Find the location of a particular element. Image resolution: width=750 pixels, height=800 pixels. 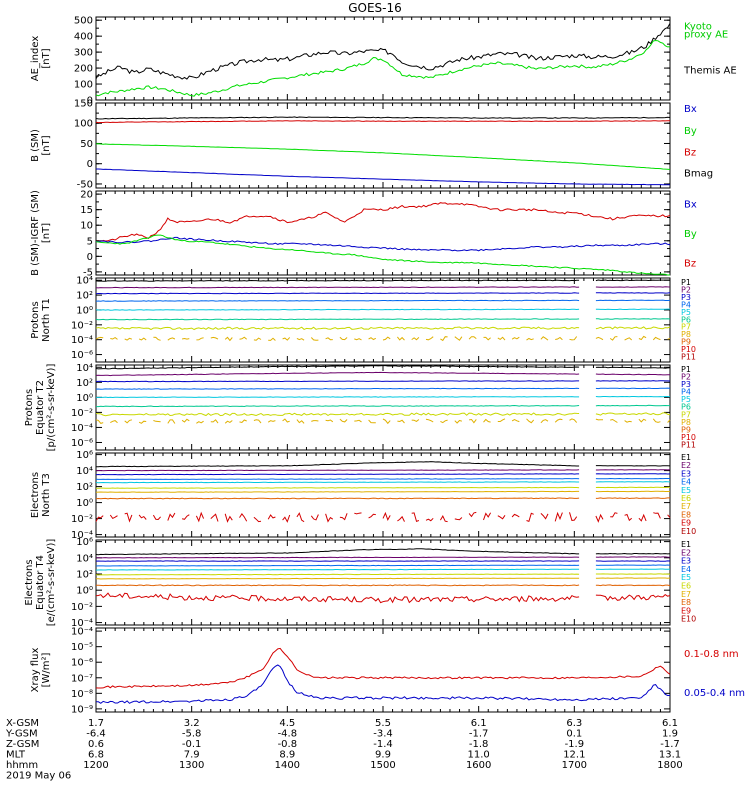

legend-entry: E1 is located at coordinates (686, 544).